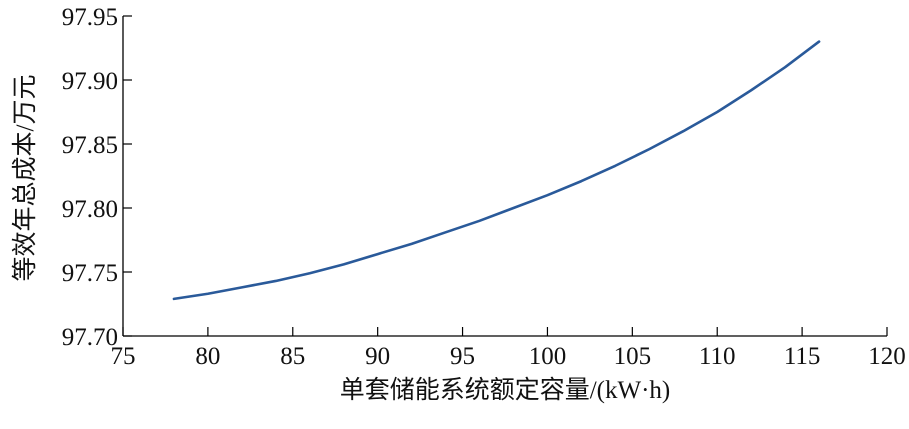 This screenshot has width=909, height=429. I want to click on x-tick-label: 100, so click(548, 356).